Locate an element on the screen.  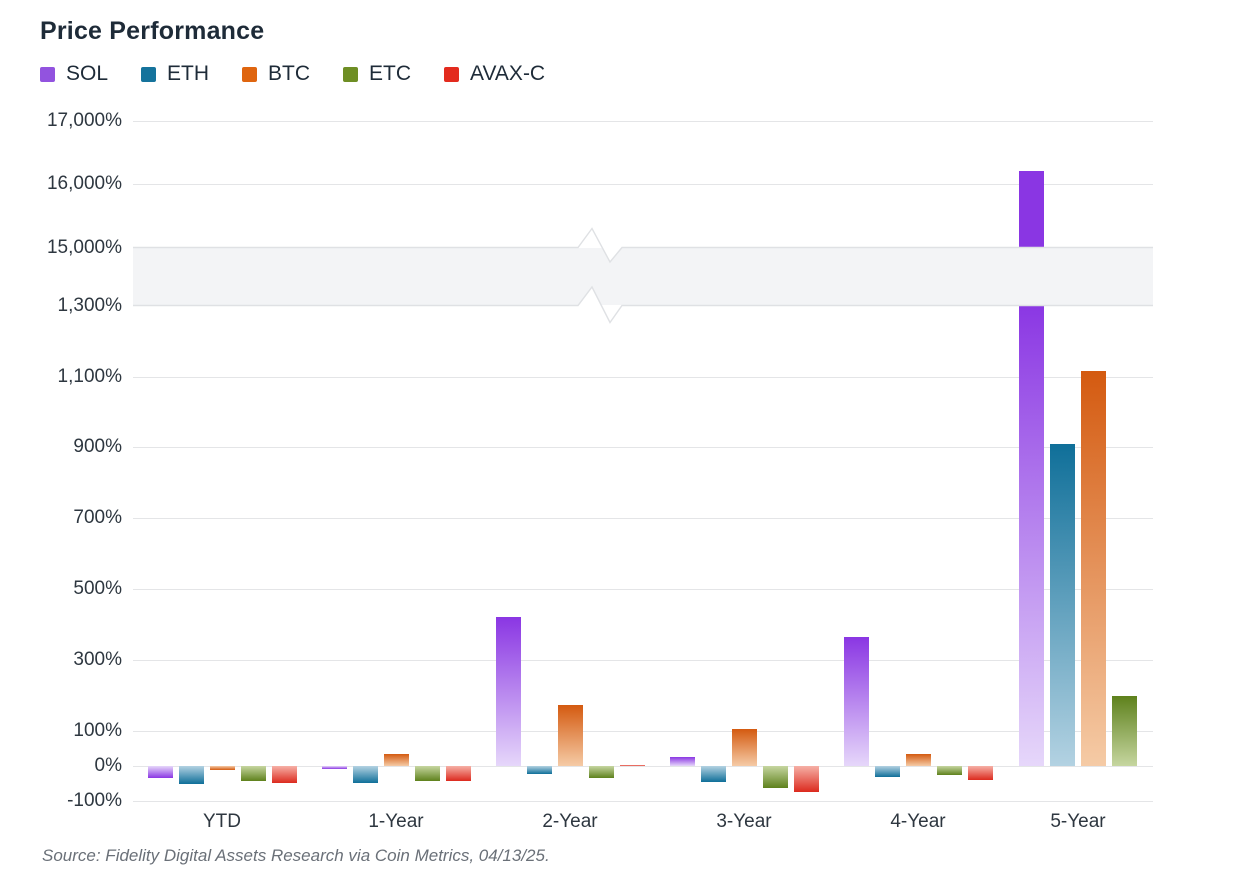
bar-sol-4-year is located at coordinates (856, 701).